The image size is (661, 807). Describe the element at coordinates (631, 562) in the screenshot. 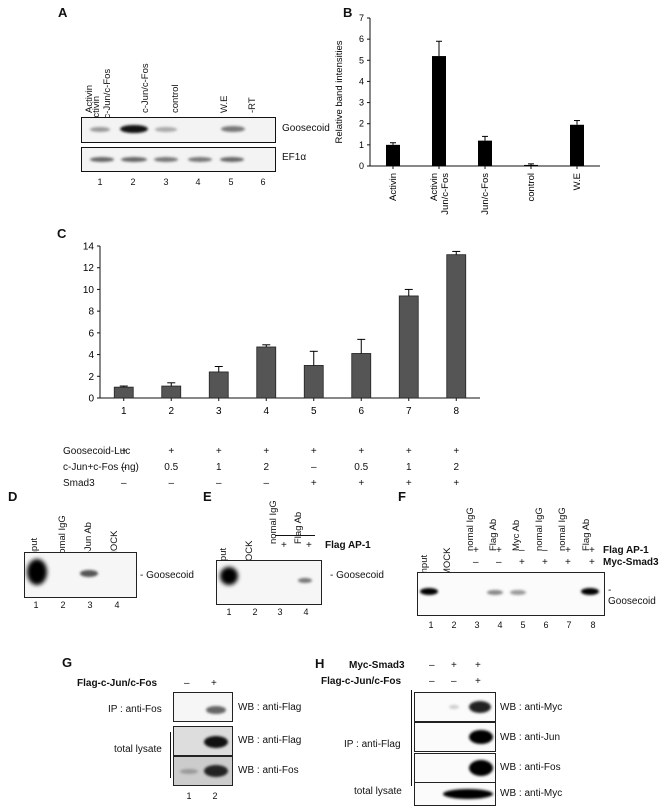

I see `row-label-myc-smad3: Myc-Smad3` at that location.